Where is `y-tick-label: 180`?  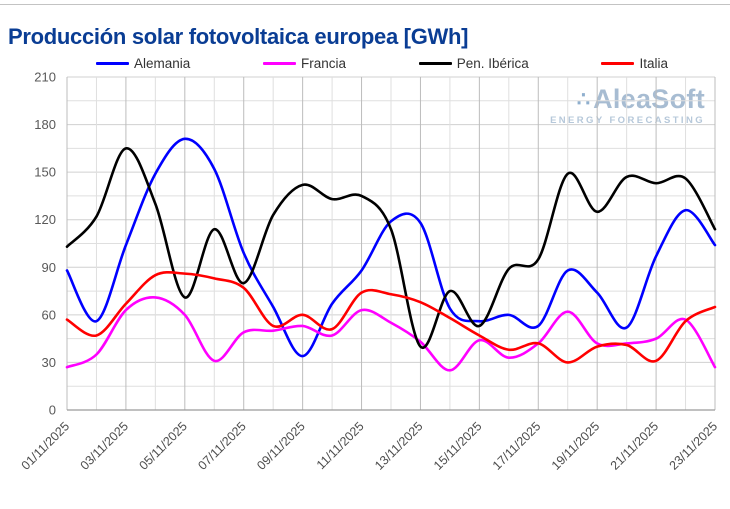
y-tick-label: 180 is located at coordinates (45, 124).